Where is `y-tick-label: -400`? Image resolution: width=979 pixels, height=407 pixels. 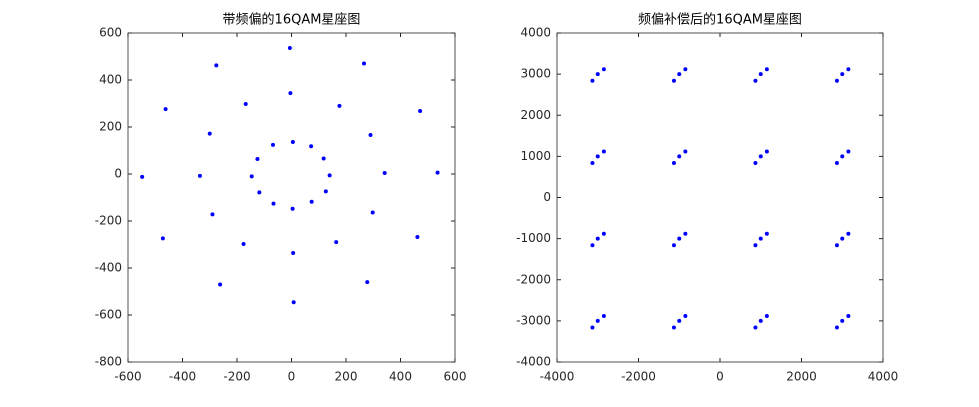
y-tick-label: -400 is located at coordinates (108, 268).